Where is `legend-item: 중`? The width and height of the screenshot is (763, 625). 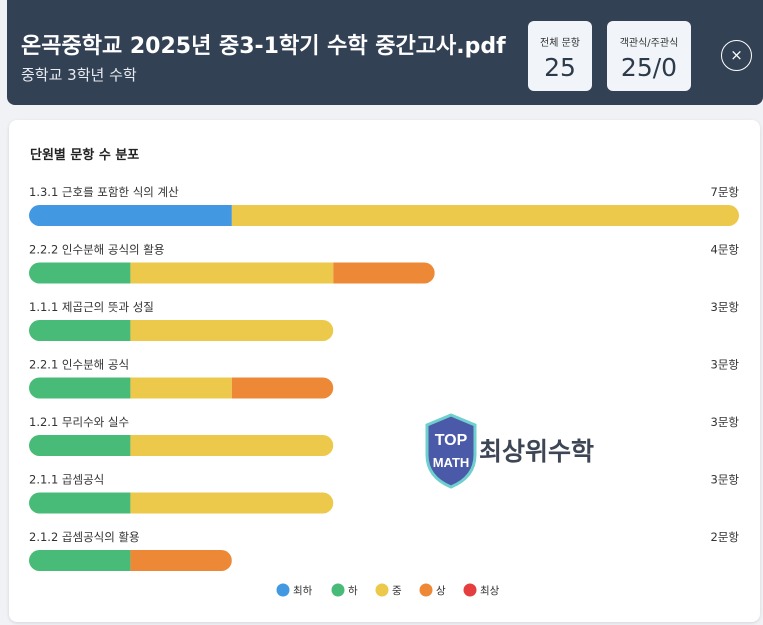
legend-item: 중 is located at coordinates (388, 590).